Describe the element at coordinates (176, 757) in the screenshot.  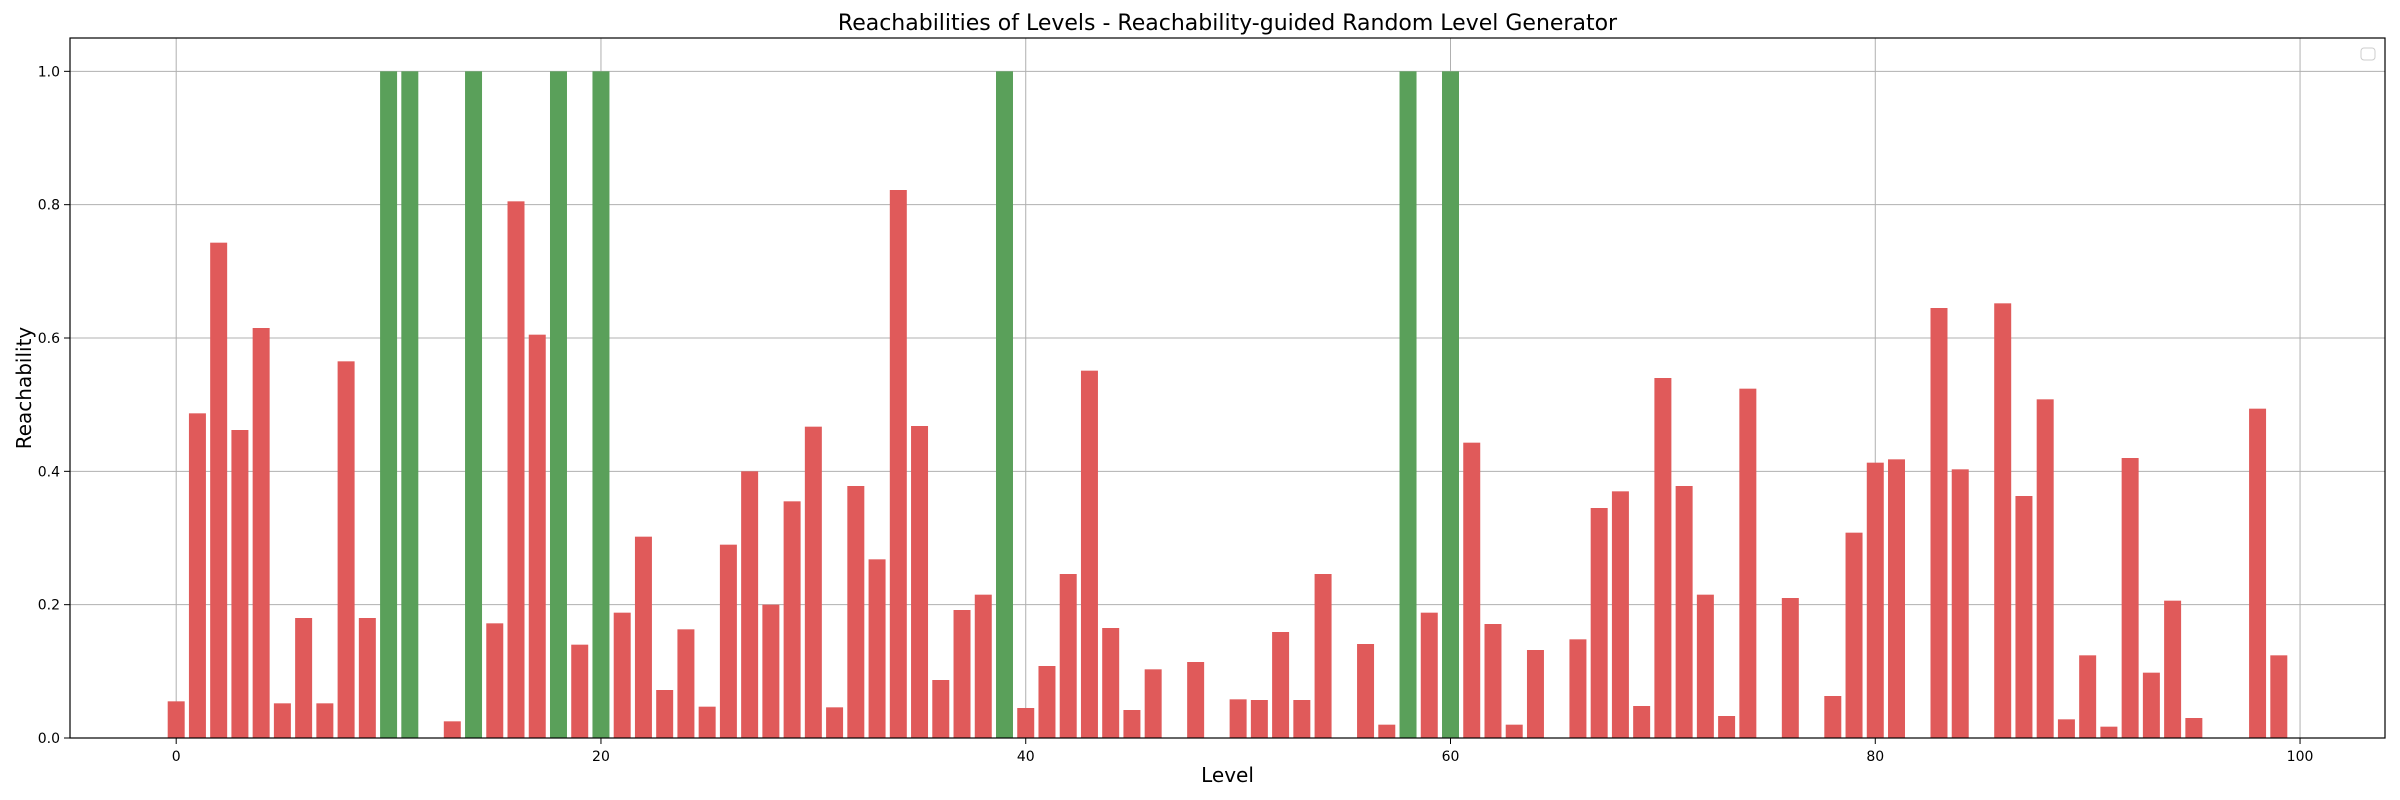
I see `x-tick-label: 0` at that location.